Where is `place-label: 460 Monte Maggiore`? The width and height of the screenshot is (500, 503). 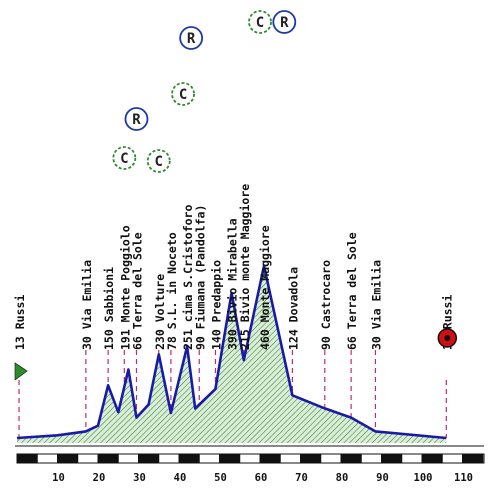
place-label: 460 Monte Maggiore is located at coordinates (265, 287).